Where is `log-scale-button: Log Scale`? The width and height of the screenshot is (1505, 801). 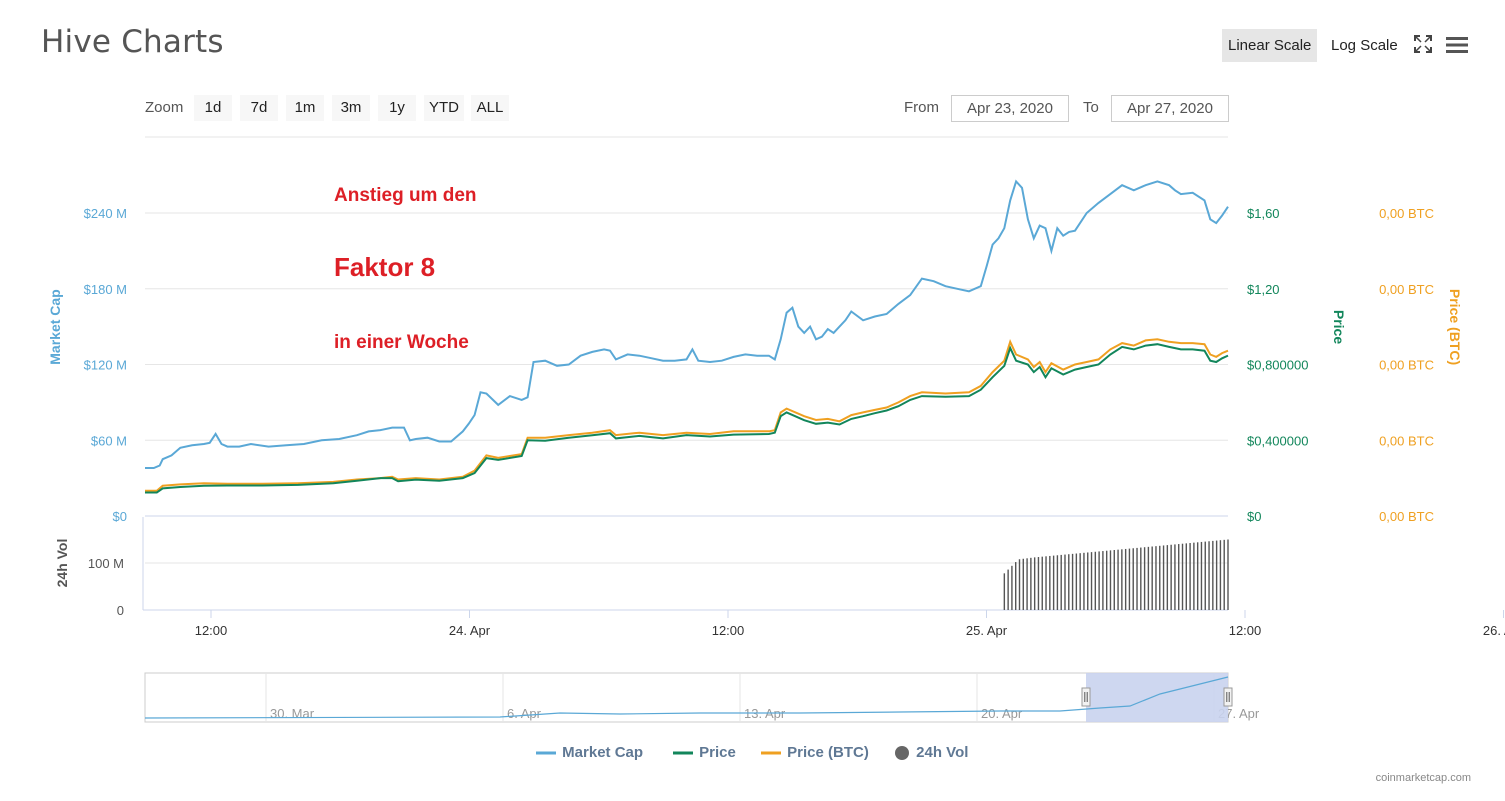
log-scale-button: Log Scale is located at coordinates (1364, 45).